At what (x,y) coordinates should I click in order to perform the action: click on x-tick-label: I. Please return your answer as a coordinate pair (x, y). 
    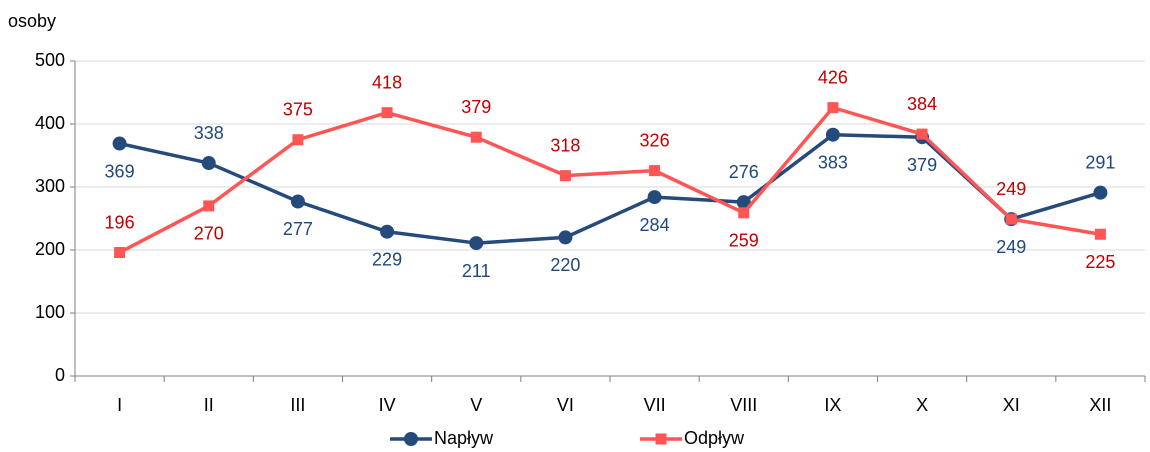
    Looking at the image, I should click on (119, 405).